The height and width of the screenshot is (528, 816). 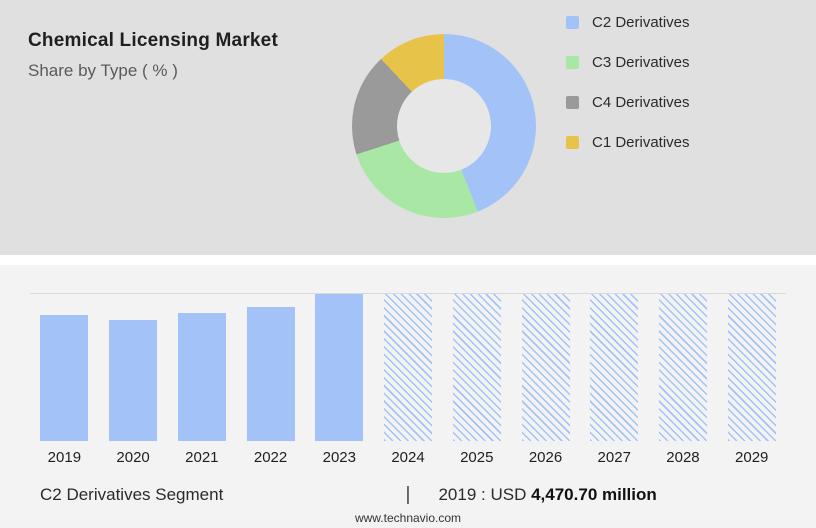 I want to click on x-label-2020: 2020, so click(x=133, y=457).